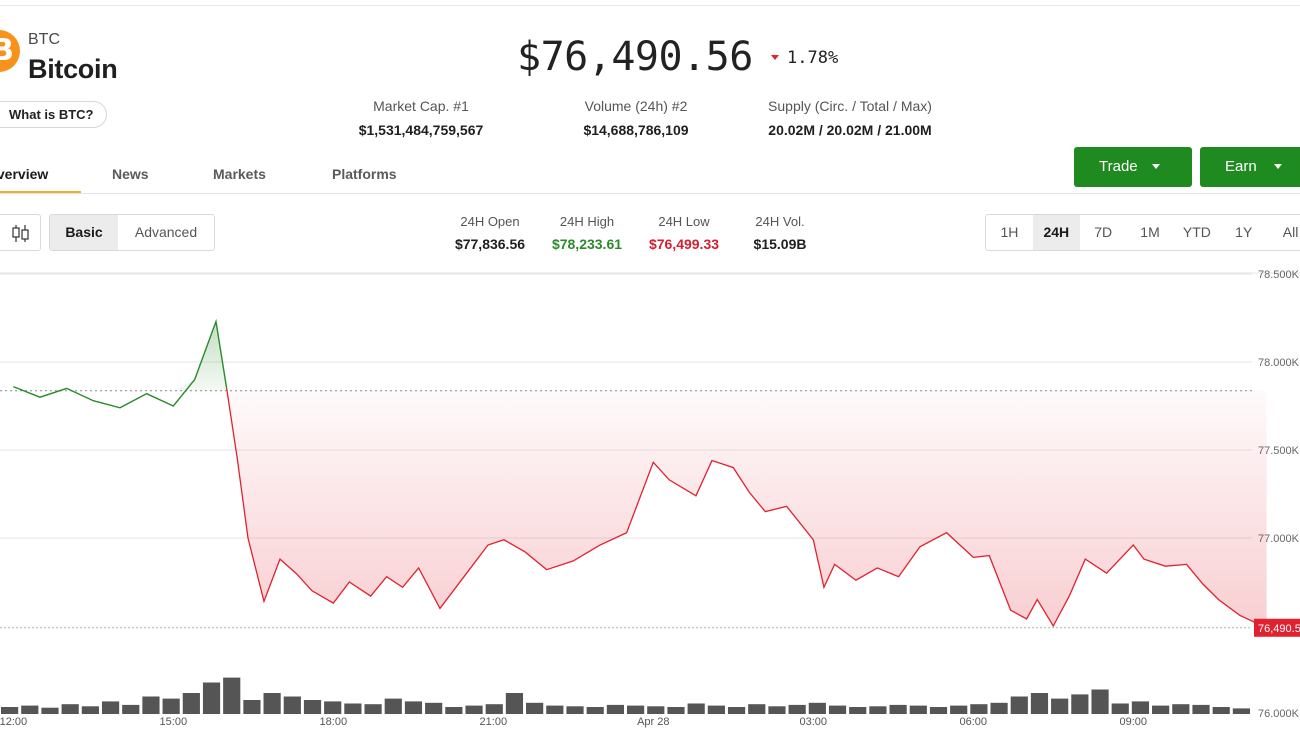  Describe the element at coordinates (490, 221) in the screenshot. I see `open-24h-label: 24H Open` at that location.